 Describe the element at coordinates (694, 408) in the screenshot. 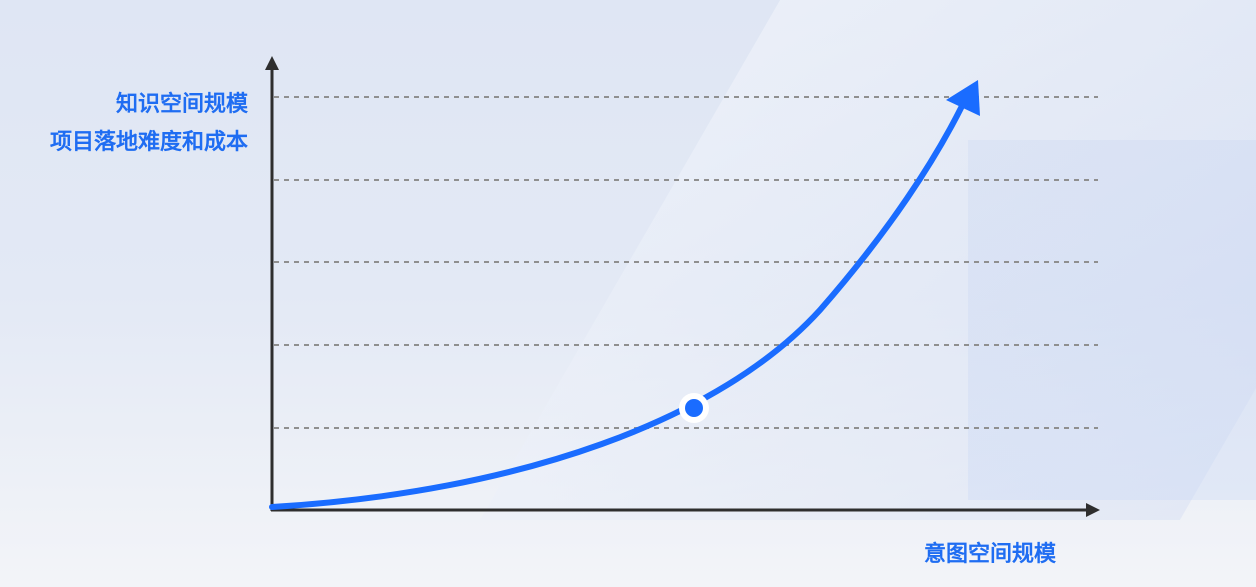

I see `curve-marker` at that location.